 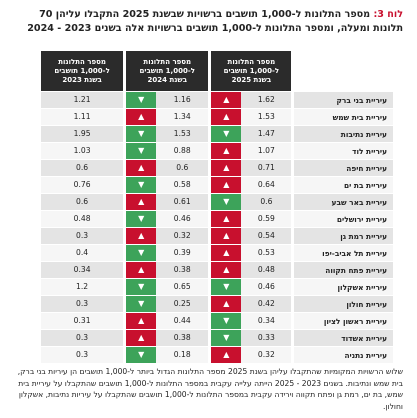 What do you see at coordinates (343, 168) in the screenshot?
I see `city-name: עיריית חיפה` at bounding box center [343, 168].